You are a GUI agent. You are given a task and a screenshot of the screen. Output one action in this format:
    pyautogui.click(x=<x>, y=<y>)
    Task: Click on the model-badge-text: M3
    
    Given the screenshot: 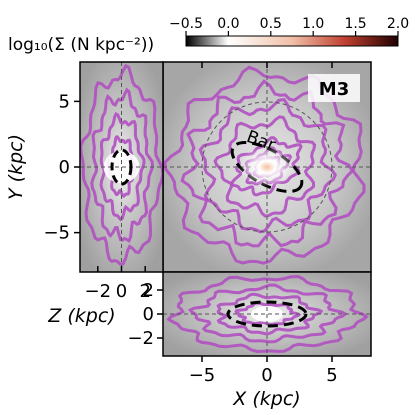 What is the action you would take?
    pyautogui.click(x=334, y=89)
    